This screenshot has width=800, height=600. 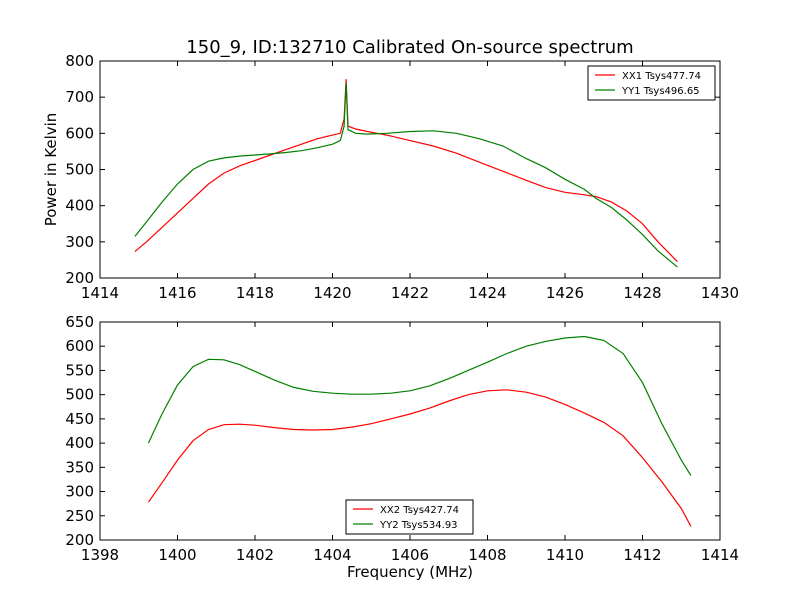 I want to click on top-legend-box, so click(x=651, y=83).